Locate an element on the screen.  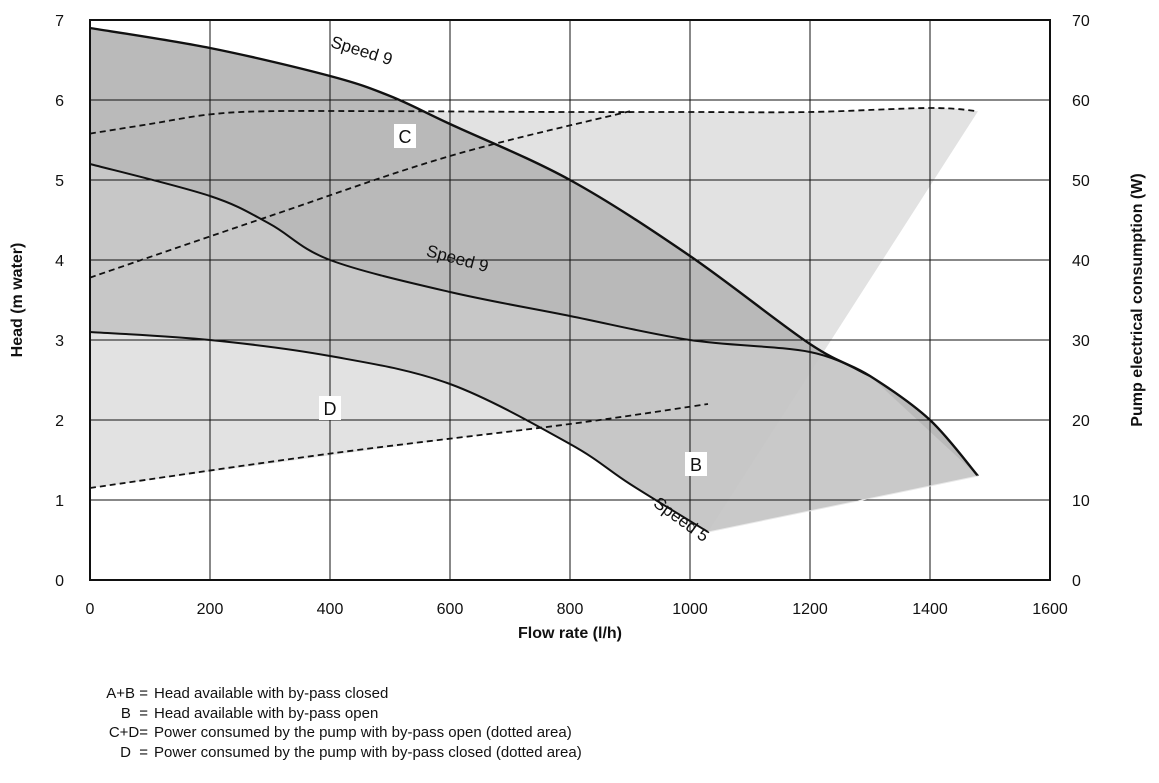
y-tick-label: 4 is located at coordinates (59, 261).